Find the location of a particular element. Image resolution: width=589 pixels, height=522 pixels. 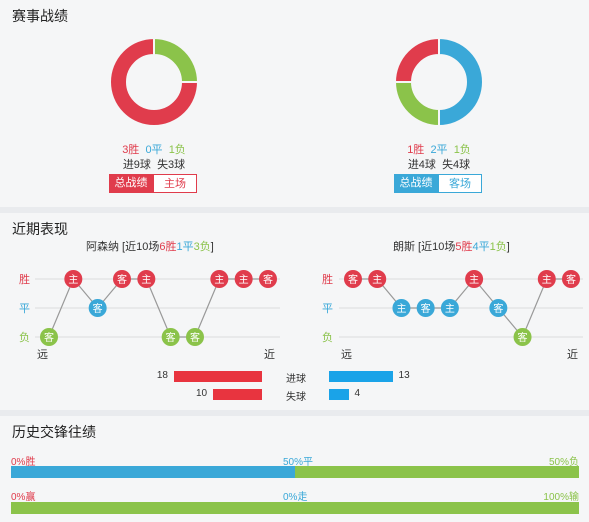

away-form-chart: 胜平负客 主主客主主客客主 客远近 is located at coordinates (452, 315).